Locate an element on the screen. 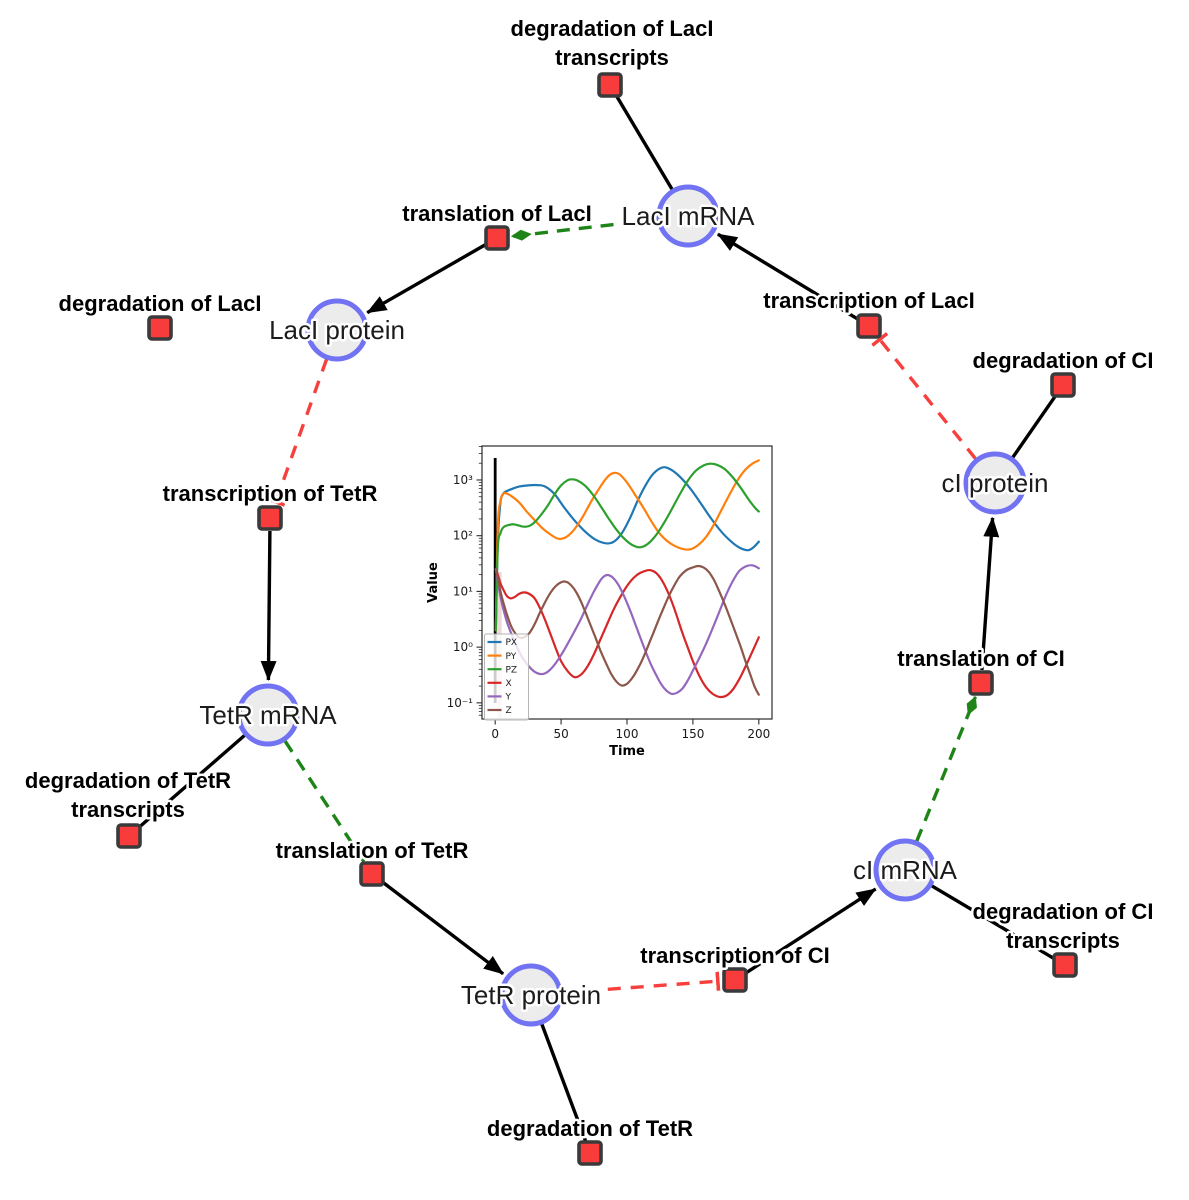  edge-production-transc_laci-to-laci_mrna is located at coordinates (788, 276).